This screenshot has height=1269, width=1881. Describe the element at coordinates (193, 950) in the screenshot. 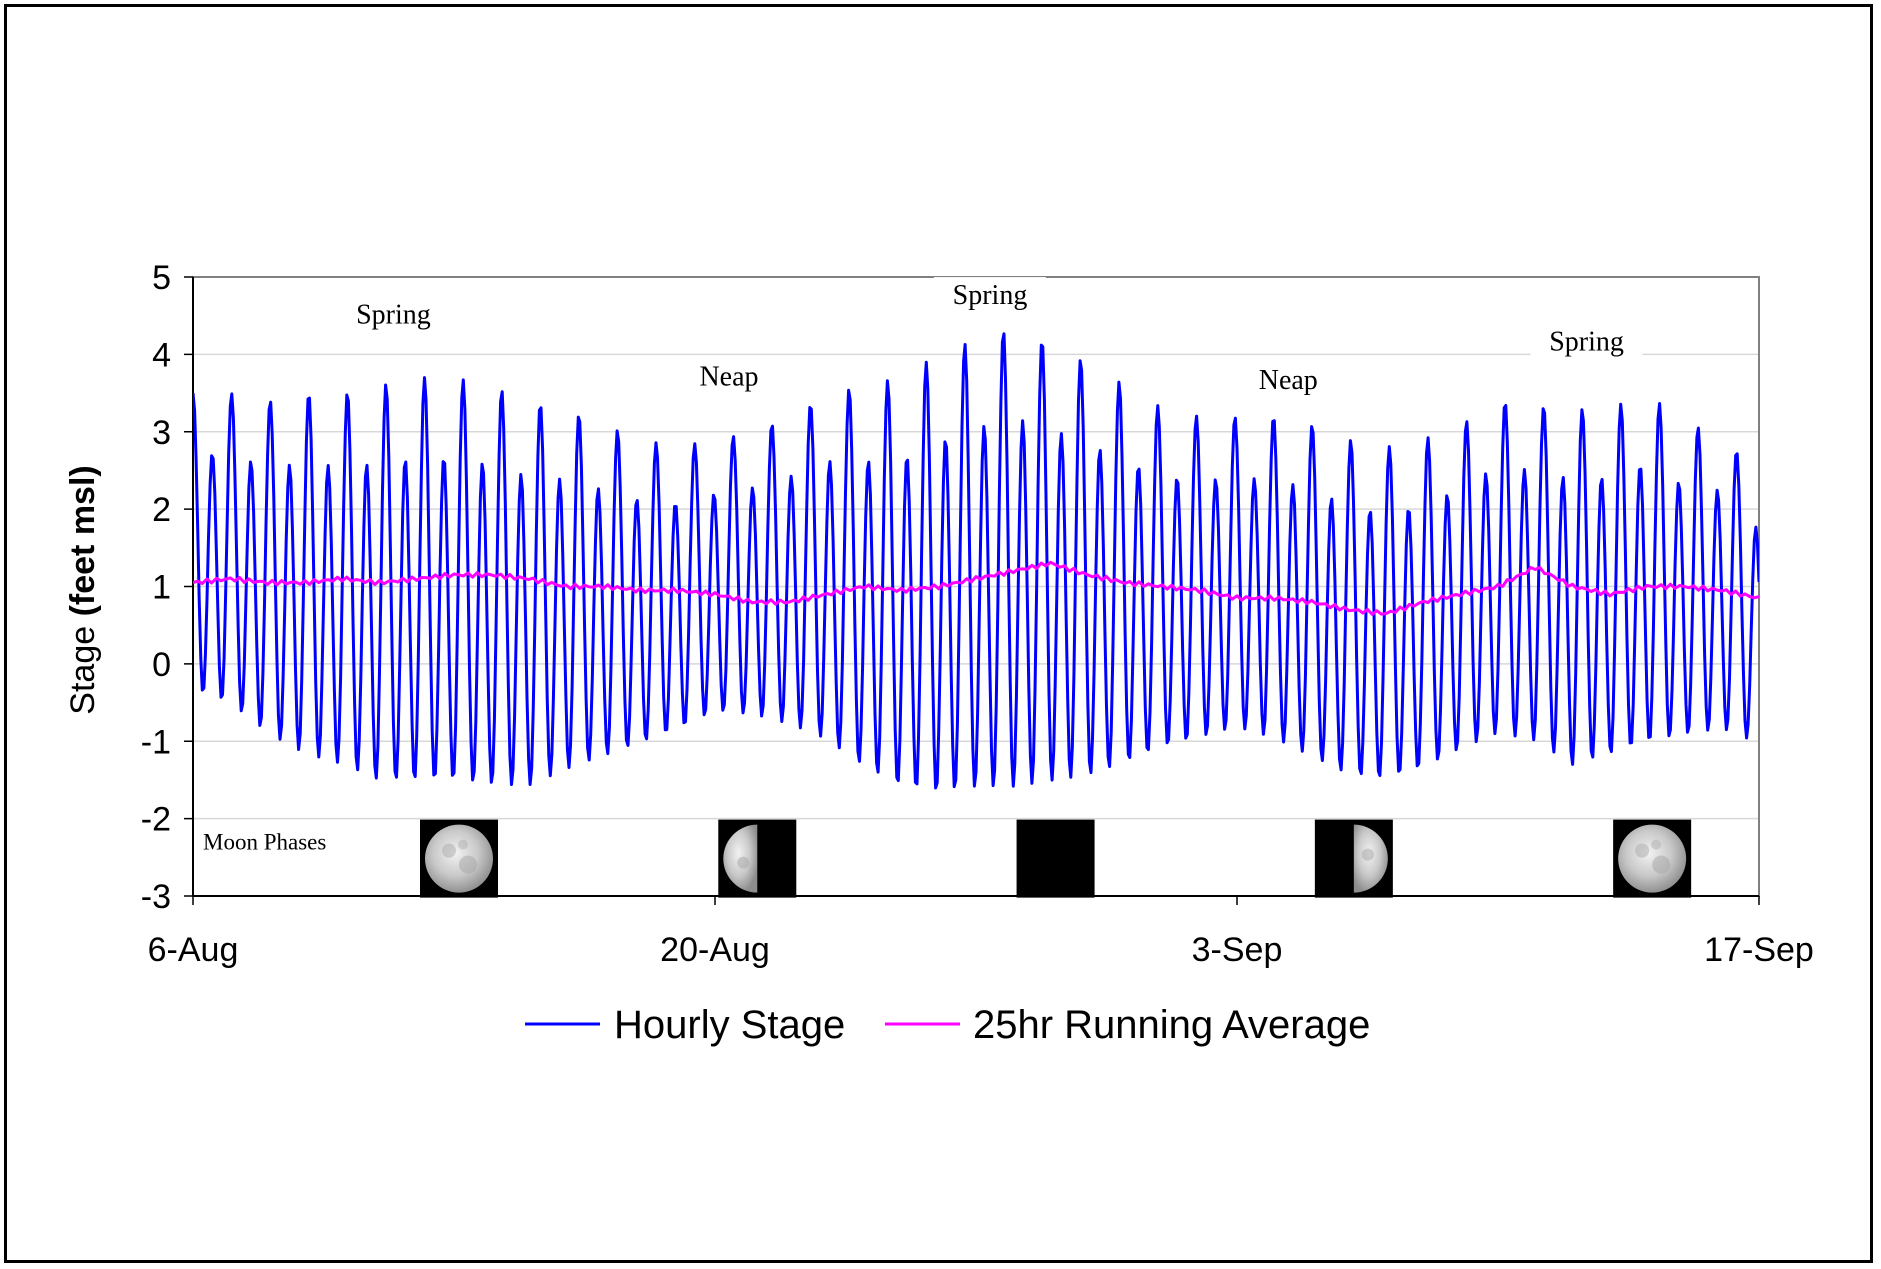

I see `x-tick-label: 6-Aug` at that location.